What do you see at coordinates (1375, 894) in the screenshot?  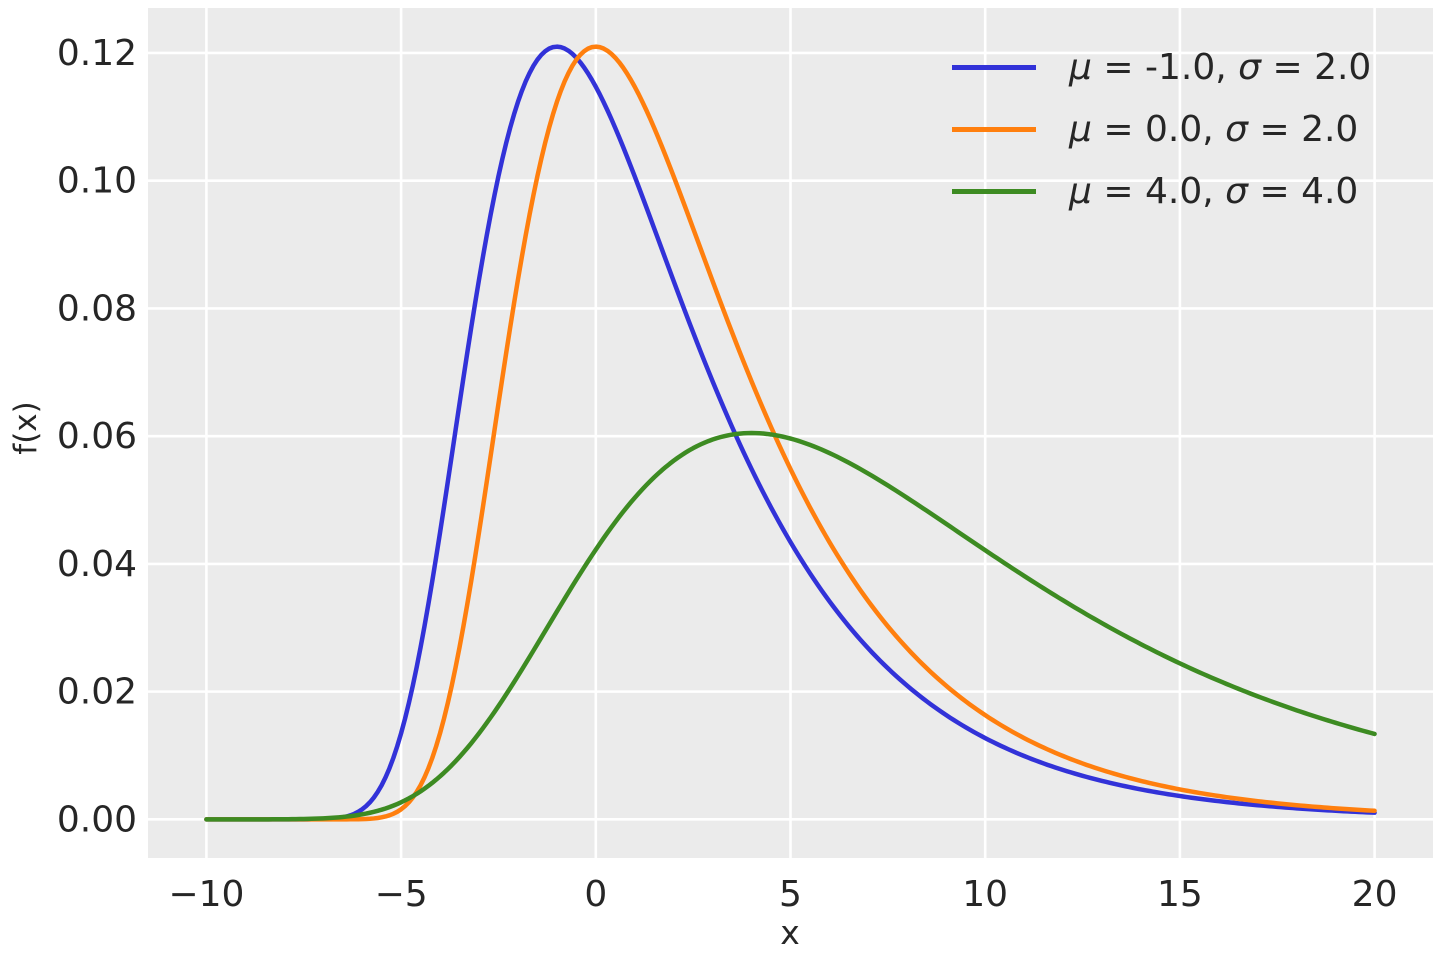 I see `x-tick-label: 20` at bounding box center [1375, 894].